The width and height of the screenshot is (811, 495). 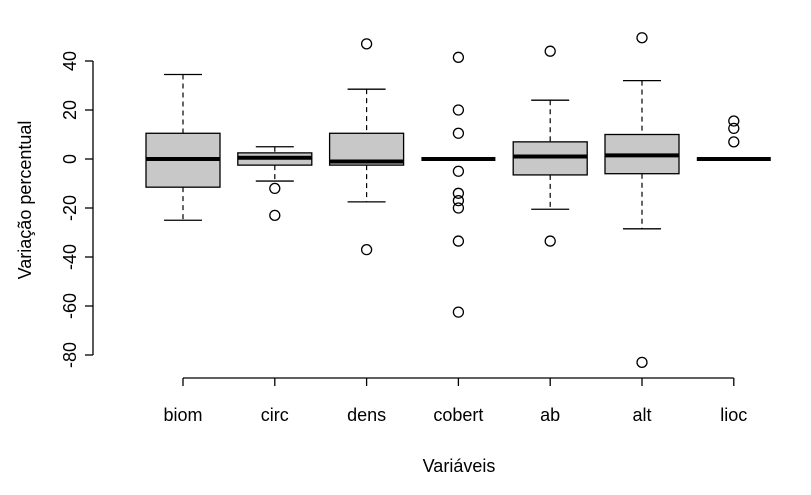 I want to click on x-tick-label-ab: ab, so click(x=550, y=415).